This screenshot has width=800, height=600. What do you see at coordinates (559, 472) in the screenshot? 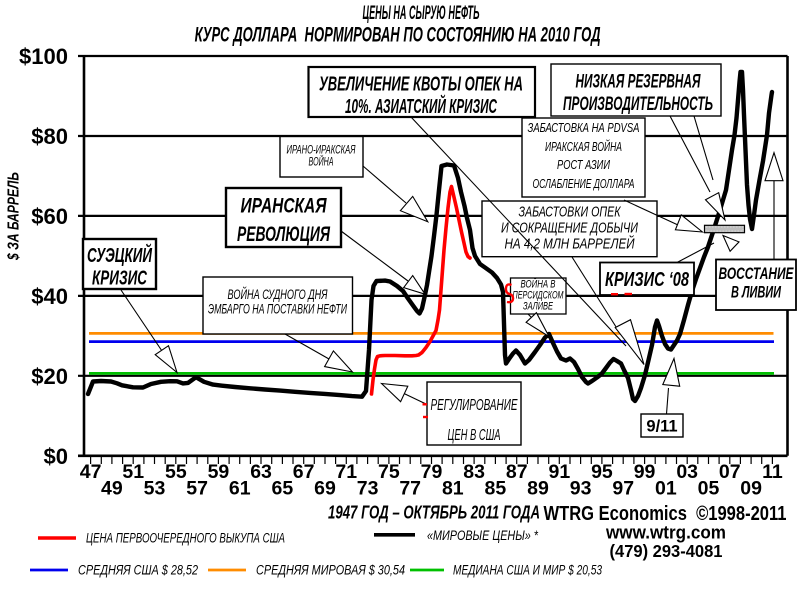
I see `svg-text: 91` at bounding box center [559, 472].